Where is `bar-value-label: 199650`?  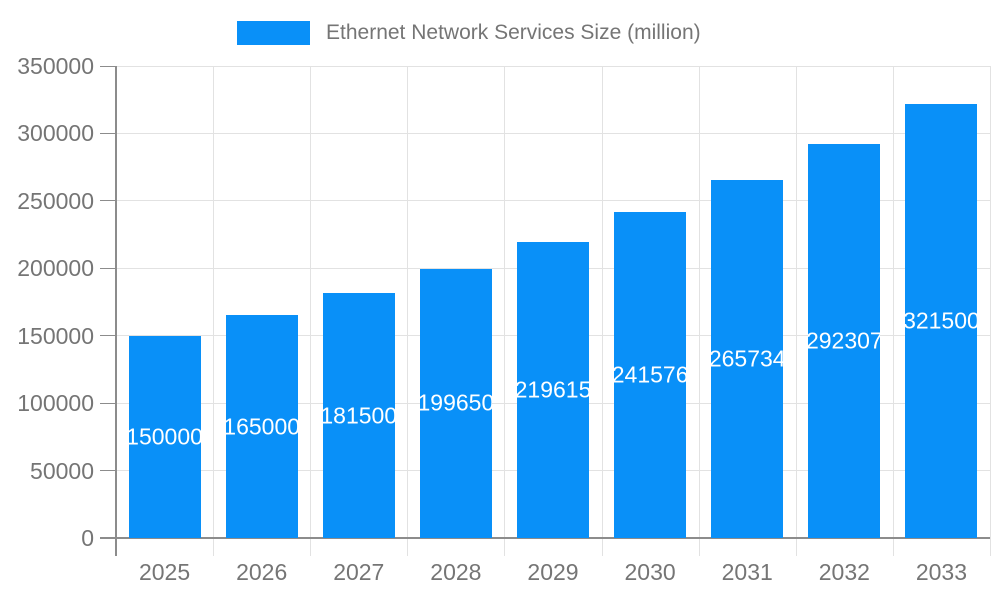 bar-value-label: 199650 is located at coordinates (455, 402).